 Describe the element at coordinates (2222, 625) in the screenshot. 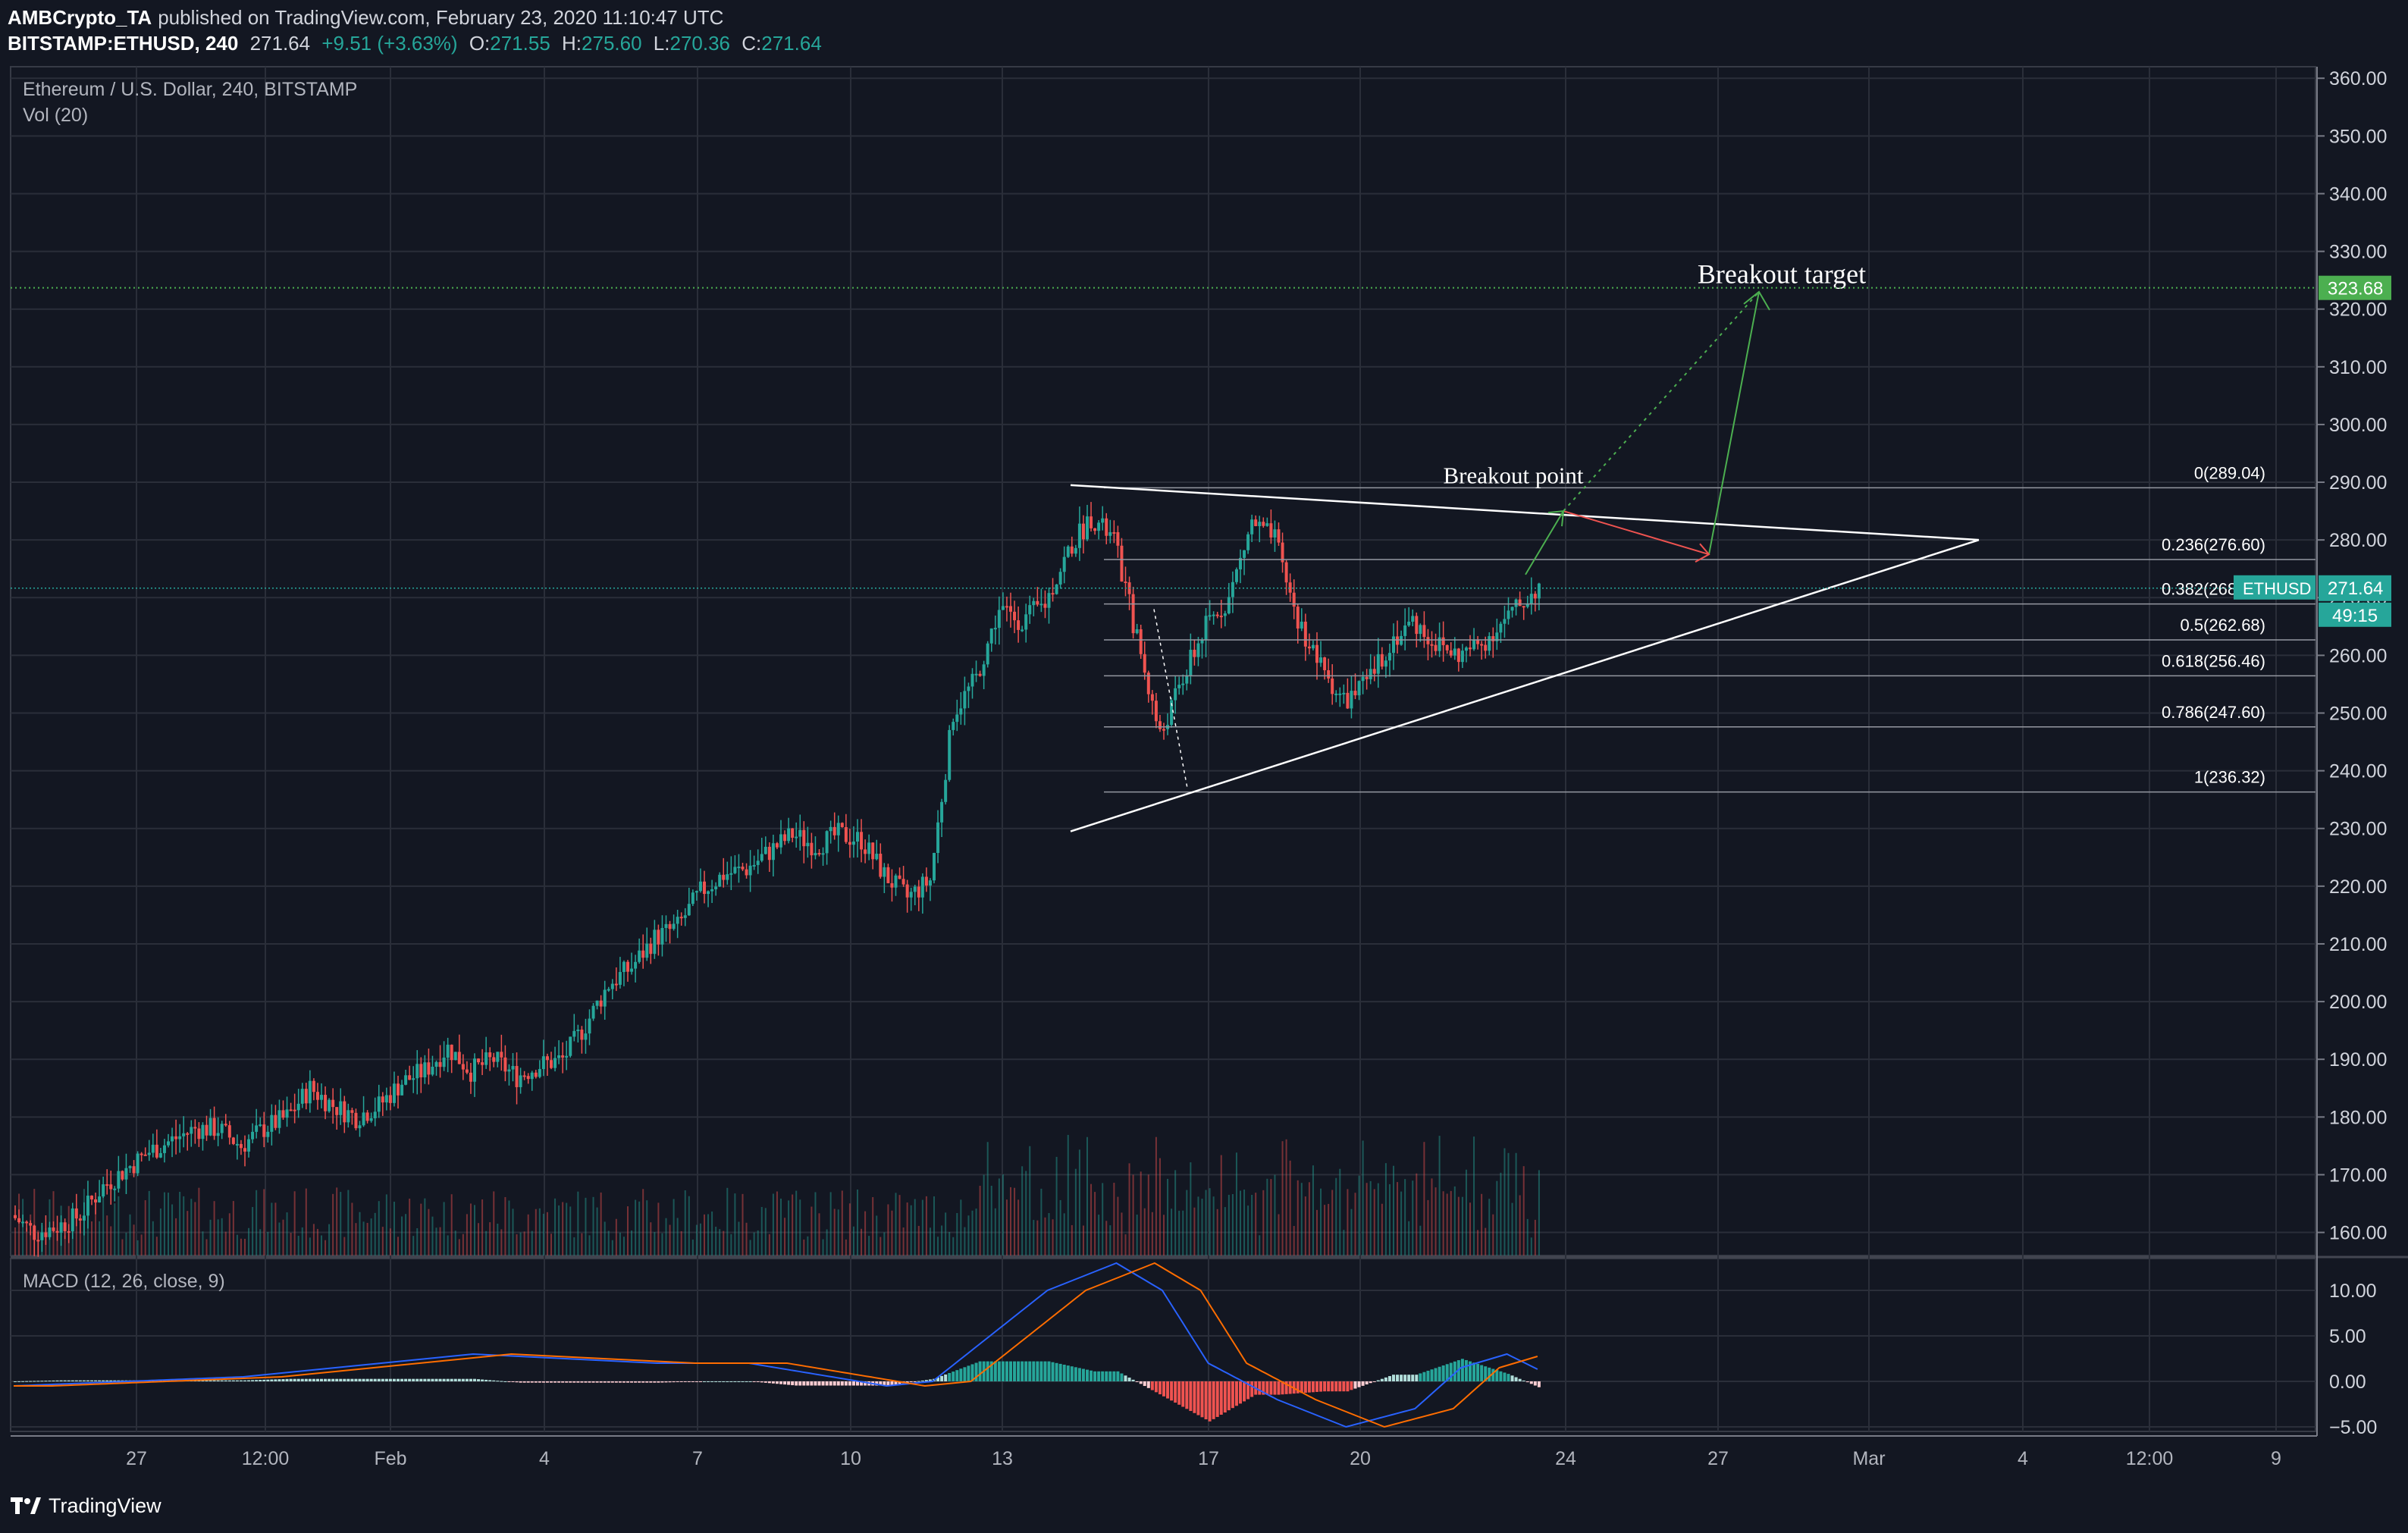

I see `fib-level-label: 0.5(262.68)` at that location.